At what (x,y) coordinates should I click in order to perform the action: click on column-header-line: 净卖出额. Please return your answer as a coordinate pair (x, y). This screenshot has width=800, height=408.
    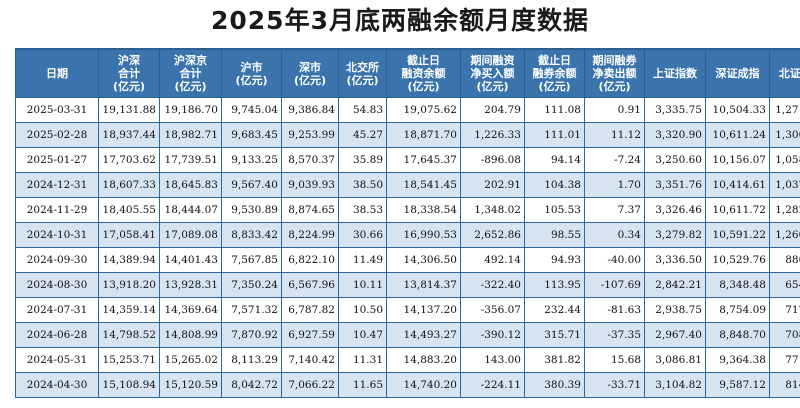
    Looking at the image, I should click on (614, 73).